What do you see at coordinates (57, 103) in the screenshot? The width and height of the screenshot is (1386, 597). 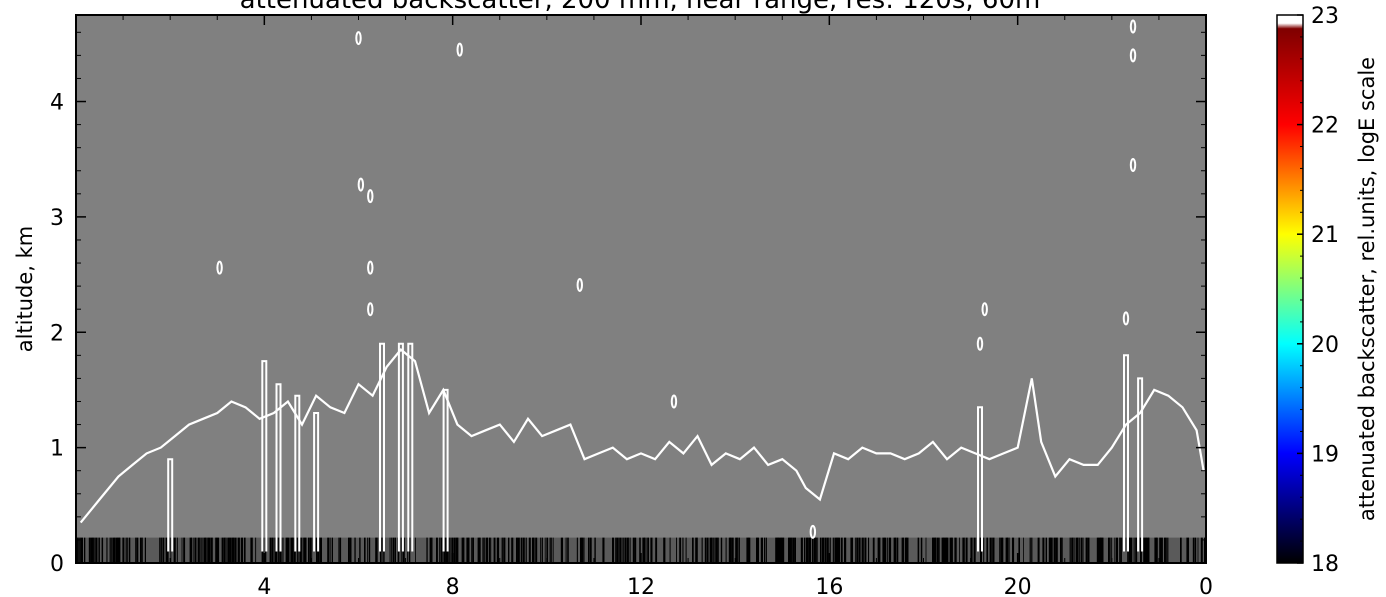 I see `y-tick-label: 4` at bounding box center [57, 103].